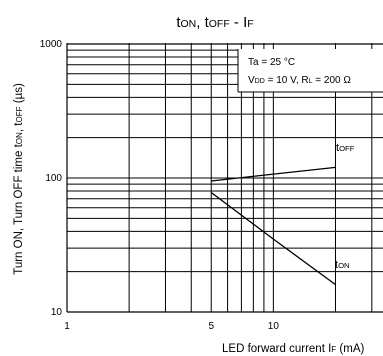  I want to click on y-tick-label: 1000, so click(51, 44).